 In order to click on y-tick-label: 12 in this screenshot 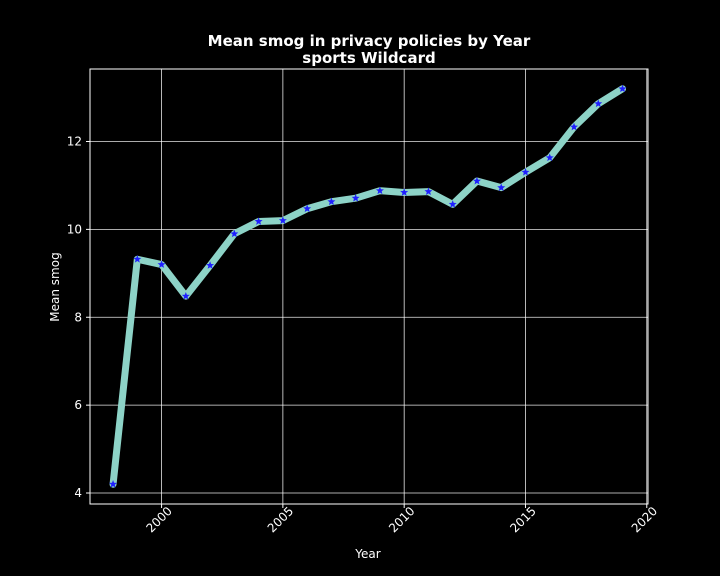, I will do `click(74, 142)`.